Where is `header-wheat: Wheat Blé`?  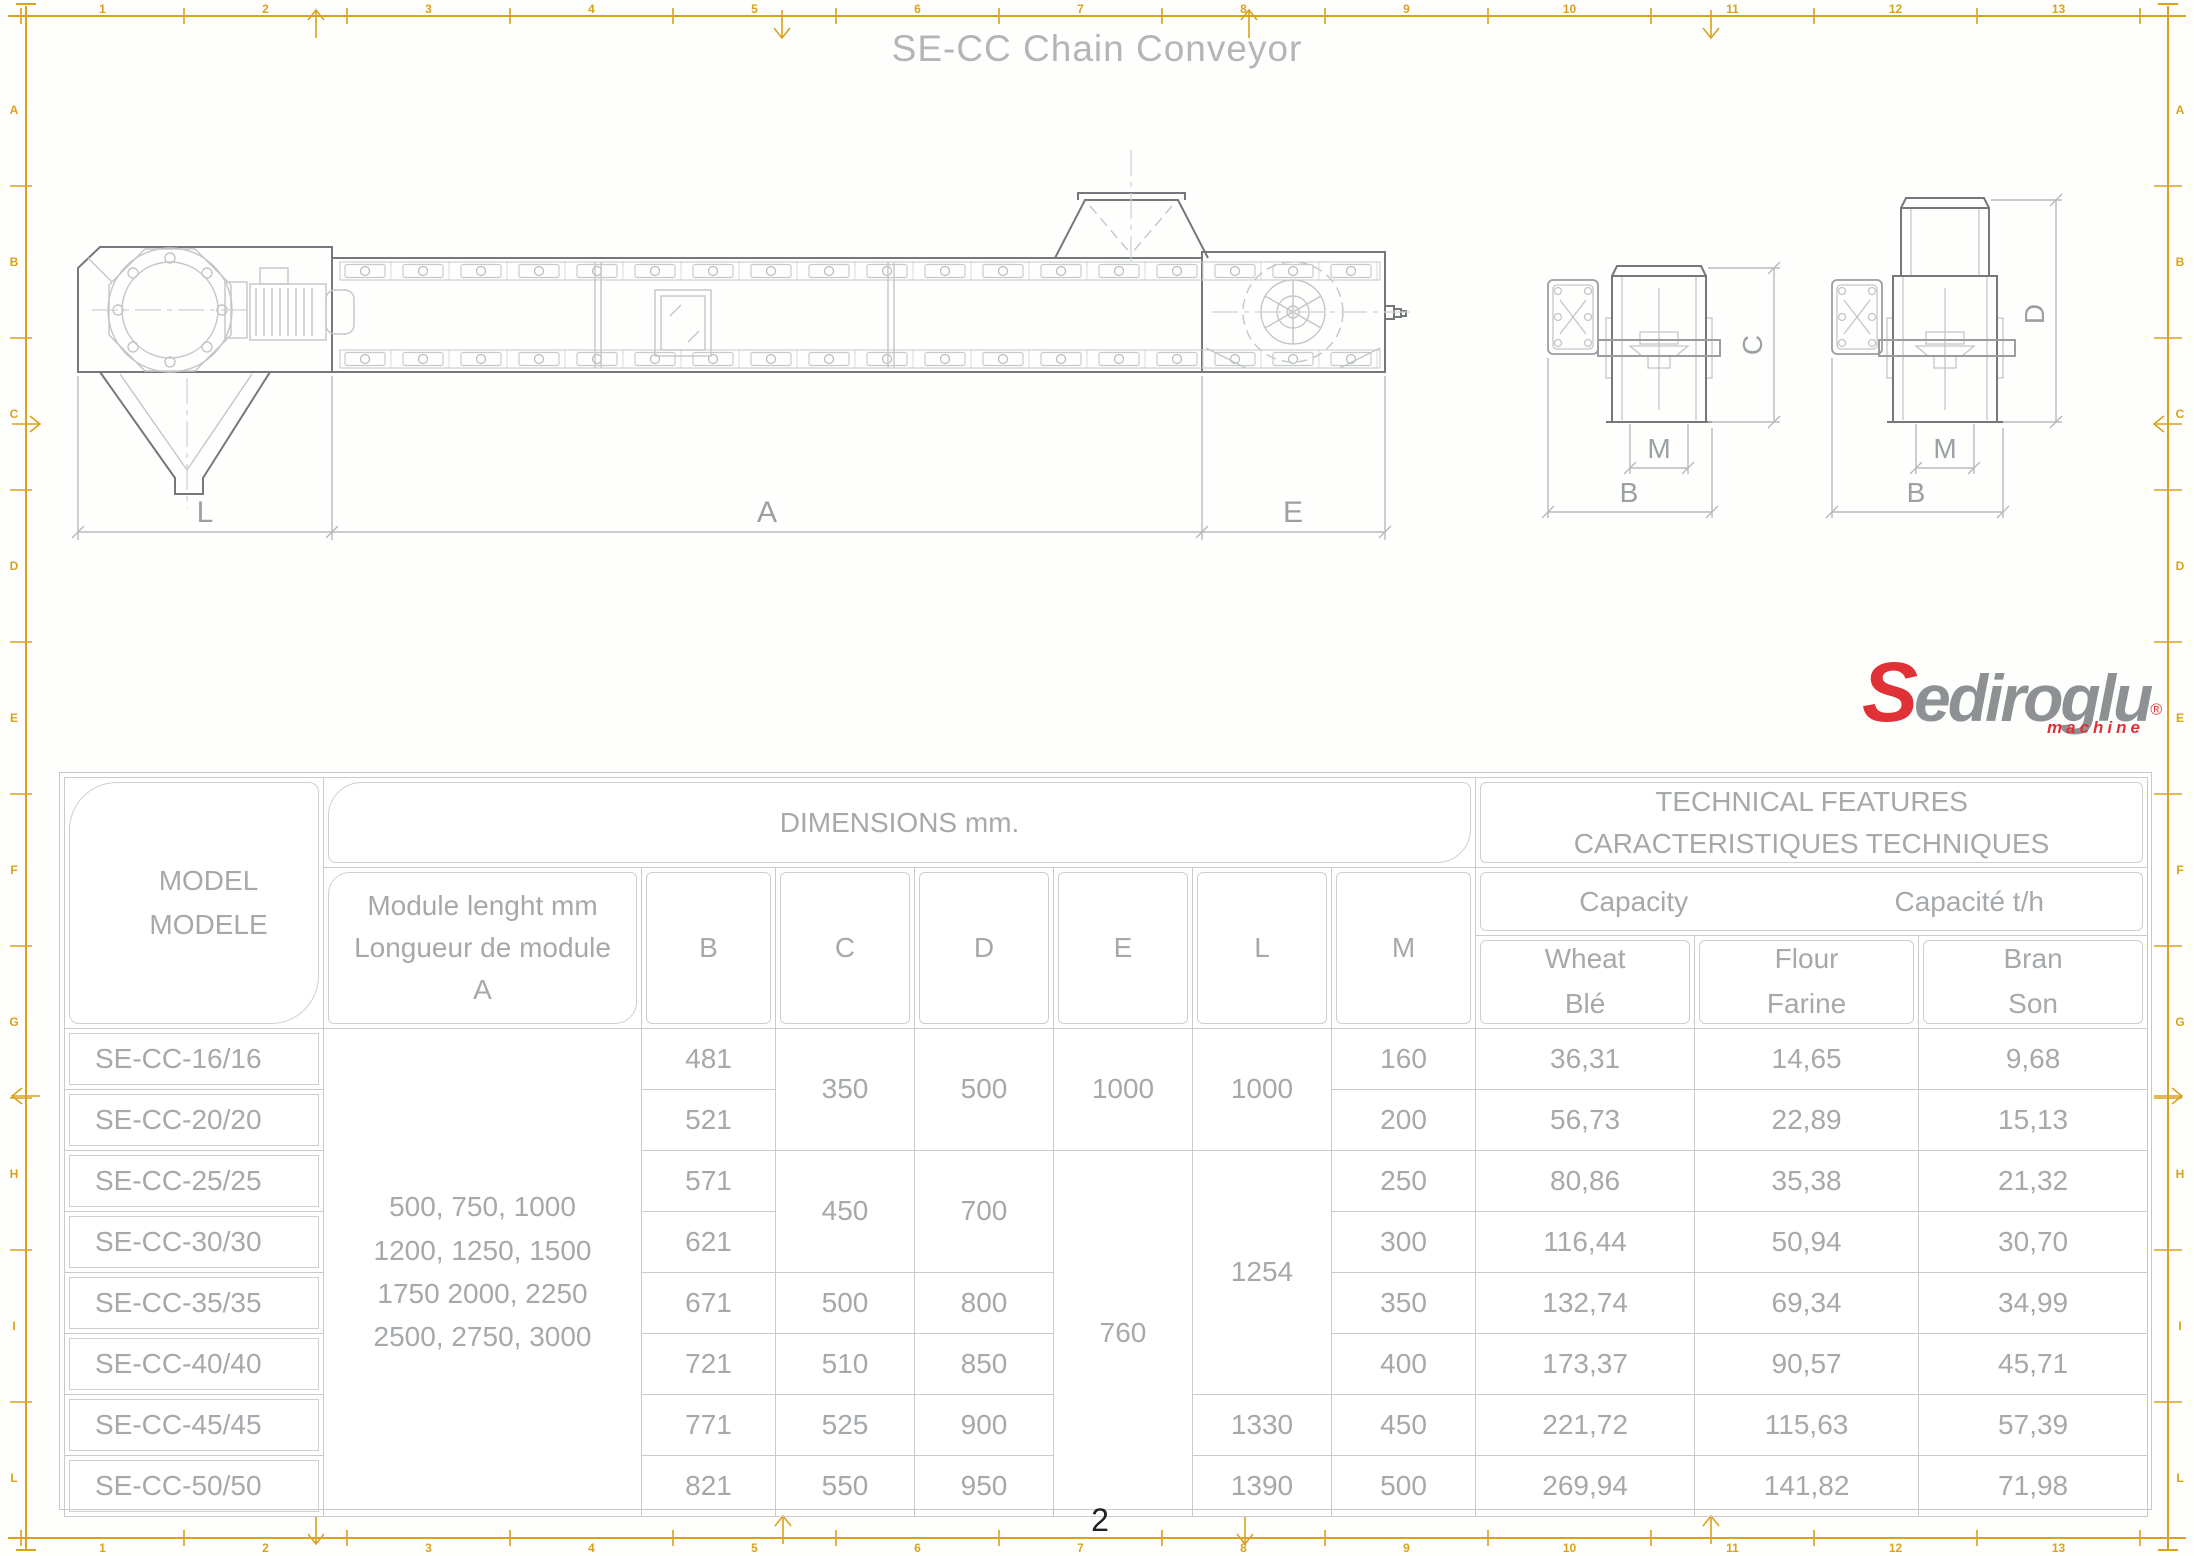 header-wheat: Wheat Blé is located at coordinates (1585, 982).